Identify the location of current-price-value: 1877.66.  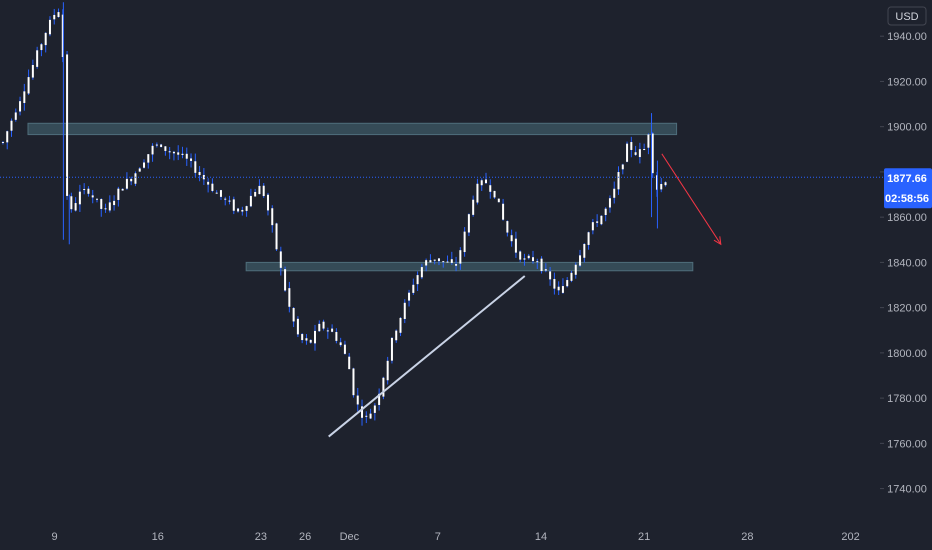
(907, 179).